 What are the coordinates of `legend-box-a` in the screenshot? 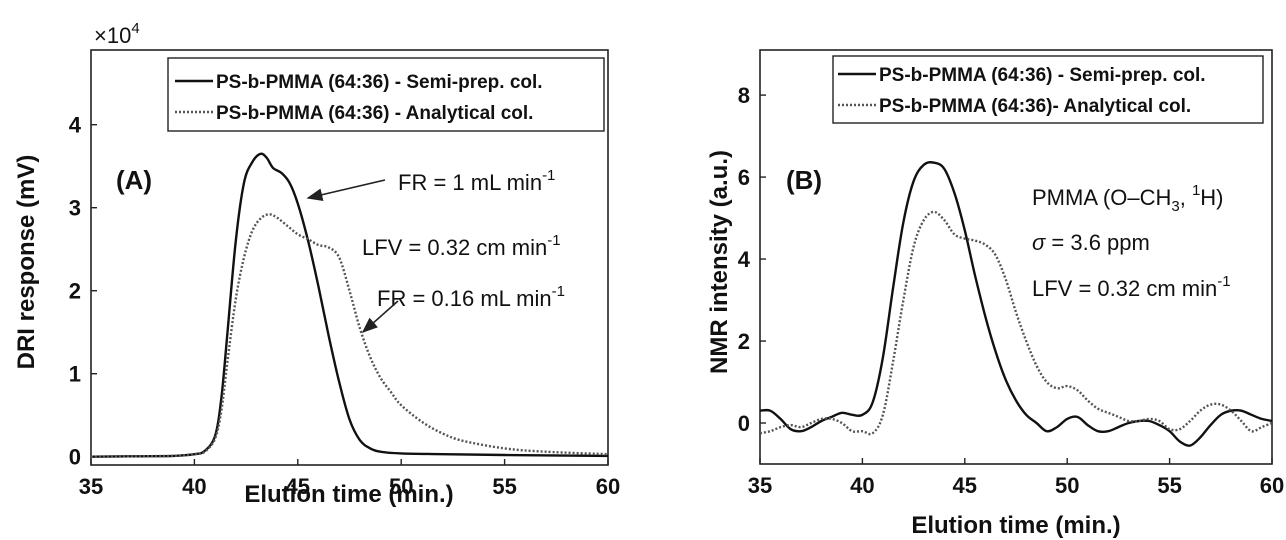 It's located at (386, 94).